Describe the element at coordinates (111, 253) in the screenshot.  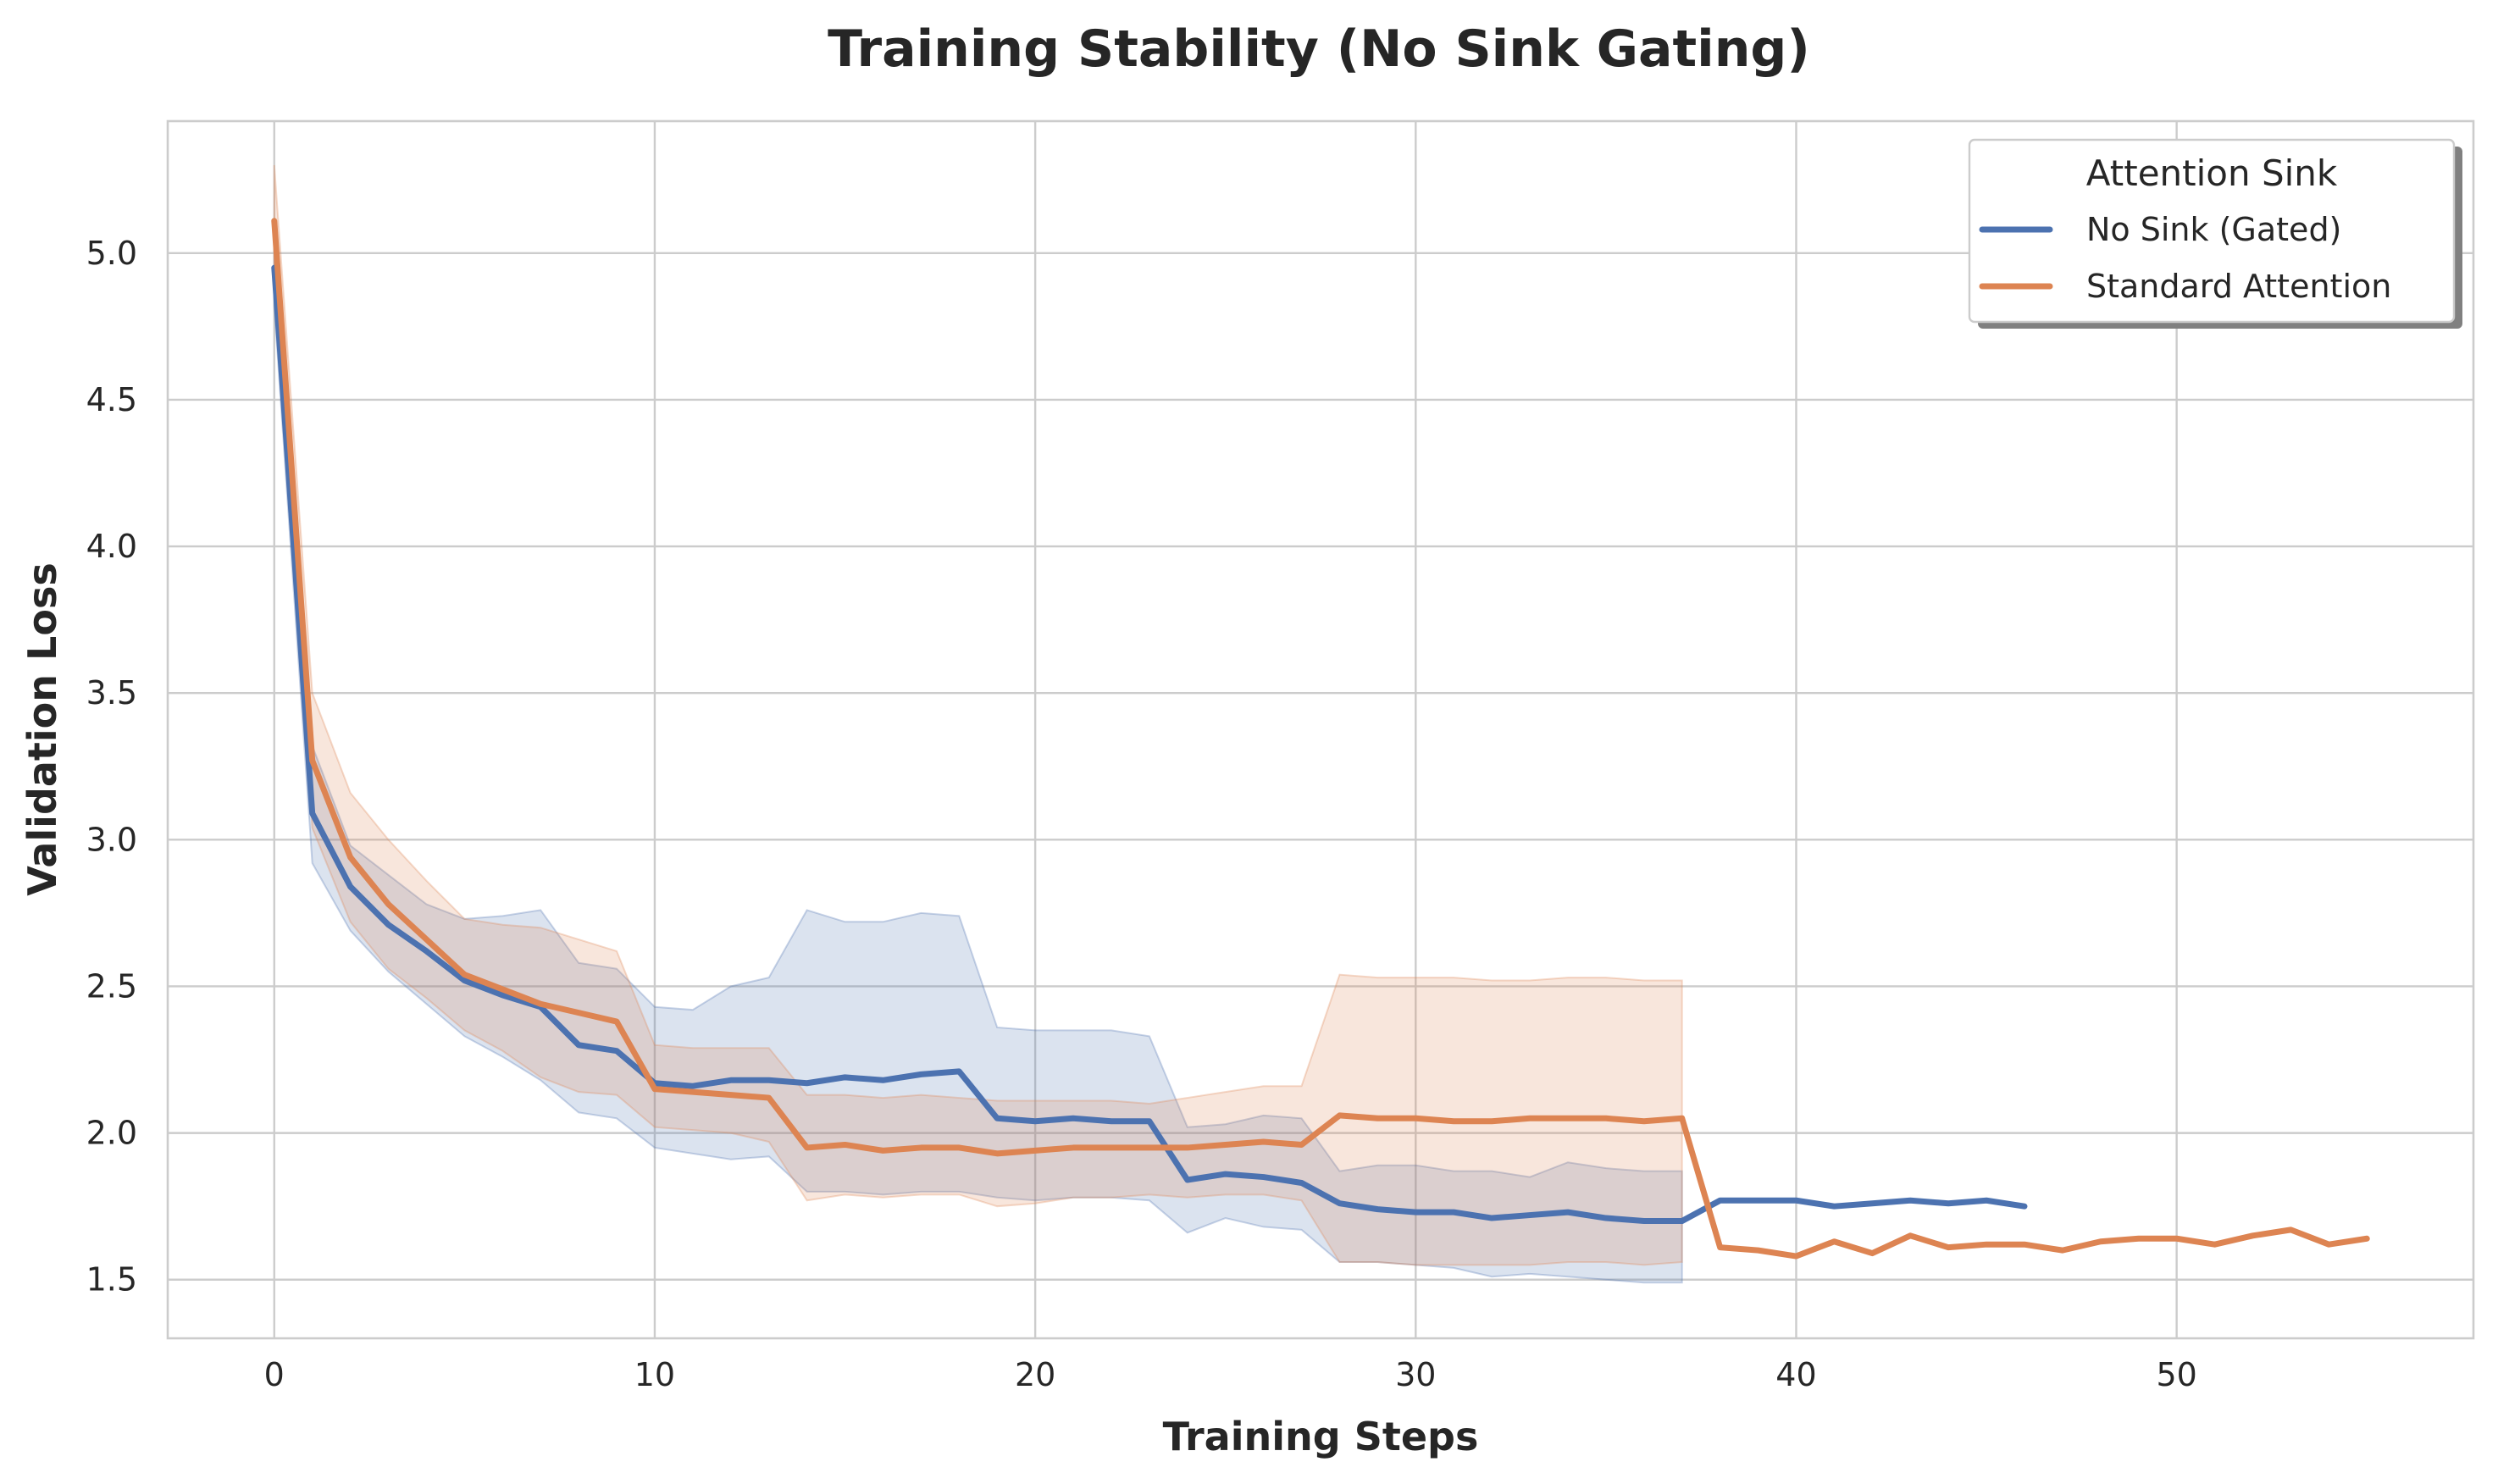
I see `y-tick-label: 5.0` at that location.